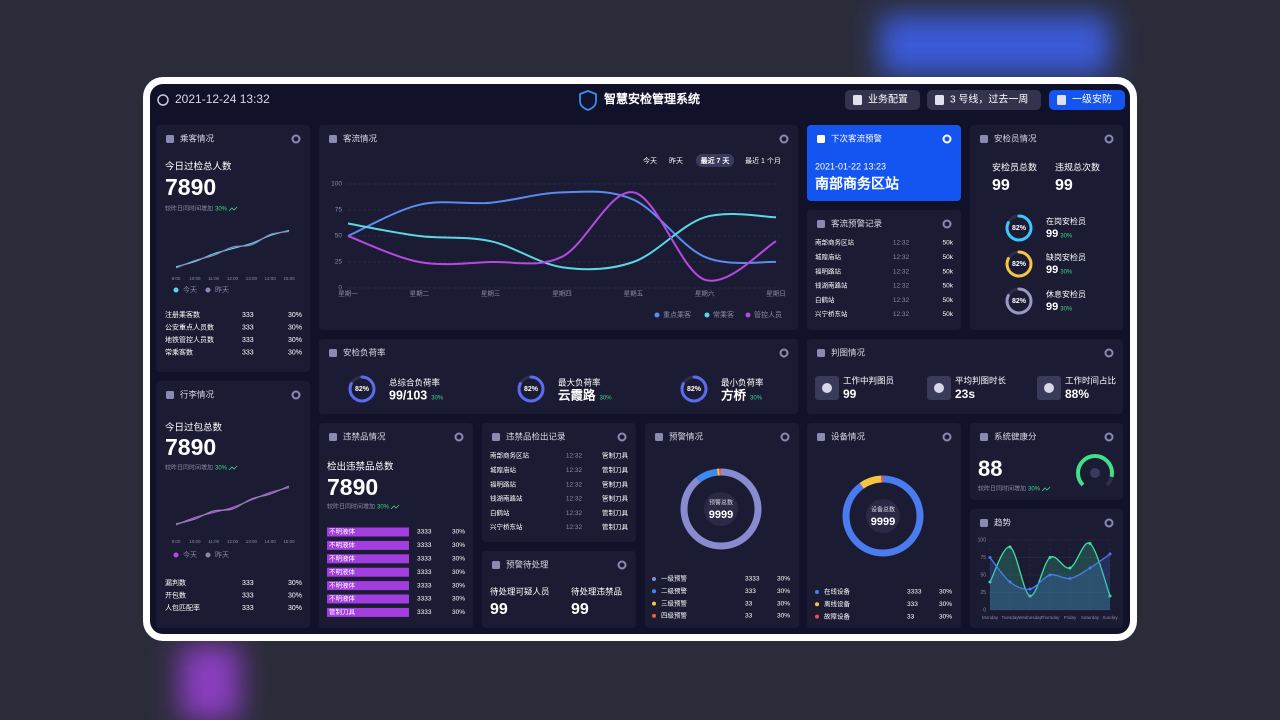 This screenshot has width=1280, height=720. What do you see at coordinates (233, 278) in the screenshot?
I see `x-tick-label: 12:00` at bounding box center [233, 278].